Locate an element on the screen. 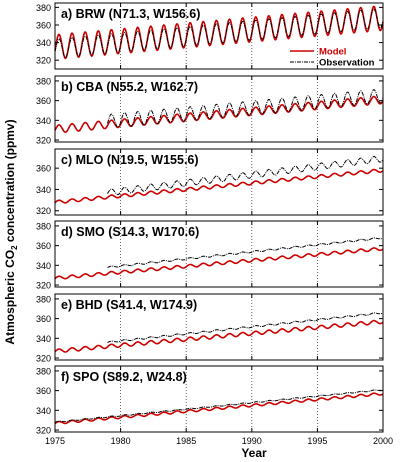  x-tick-label: 1975 is located at coordinates (55, 441).